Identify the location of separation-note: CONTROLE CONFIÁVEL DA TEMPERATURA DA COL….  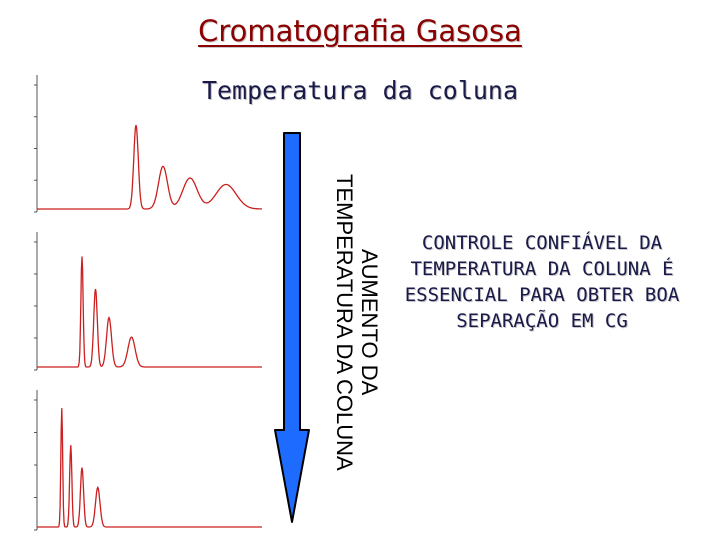
(542, 282).